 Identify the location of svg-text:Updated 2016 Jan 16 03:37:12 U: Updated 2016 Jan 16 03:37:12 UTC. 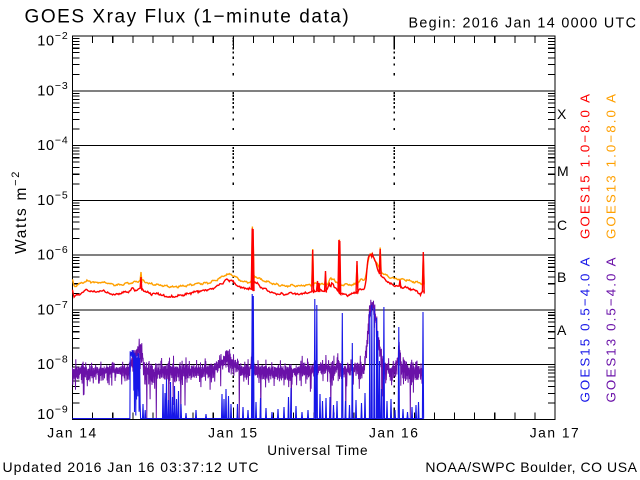
(131, 467).